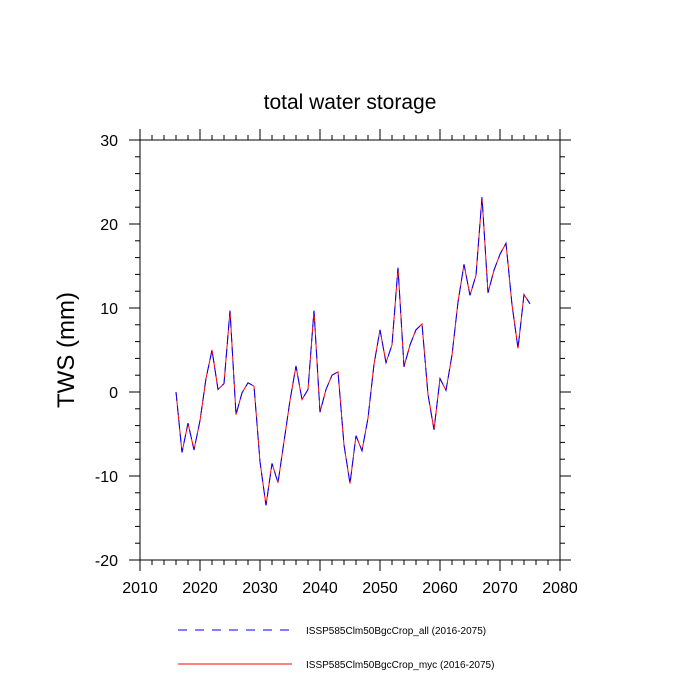 This screenshot has width=700, height=700. Describe the element at coordinates (380, 588) in the screenshot. I see `x-tick-label: 2050` at that location.